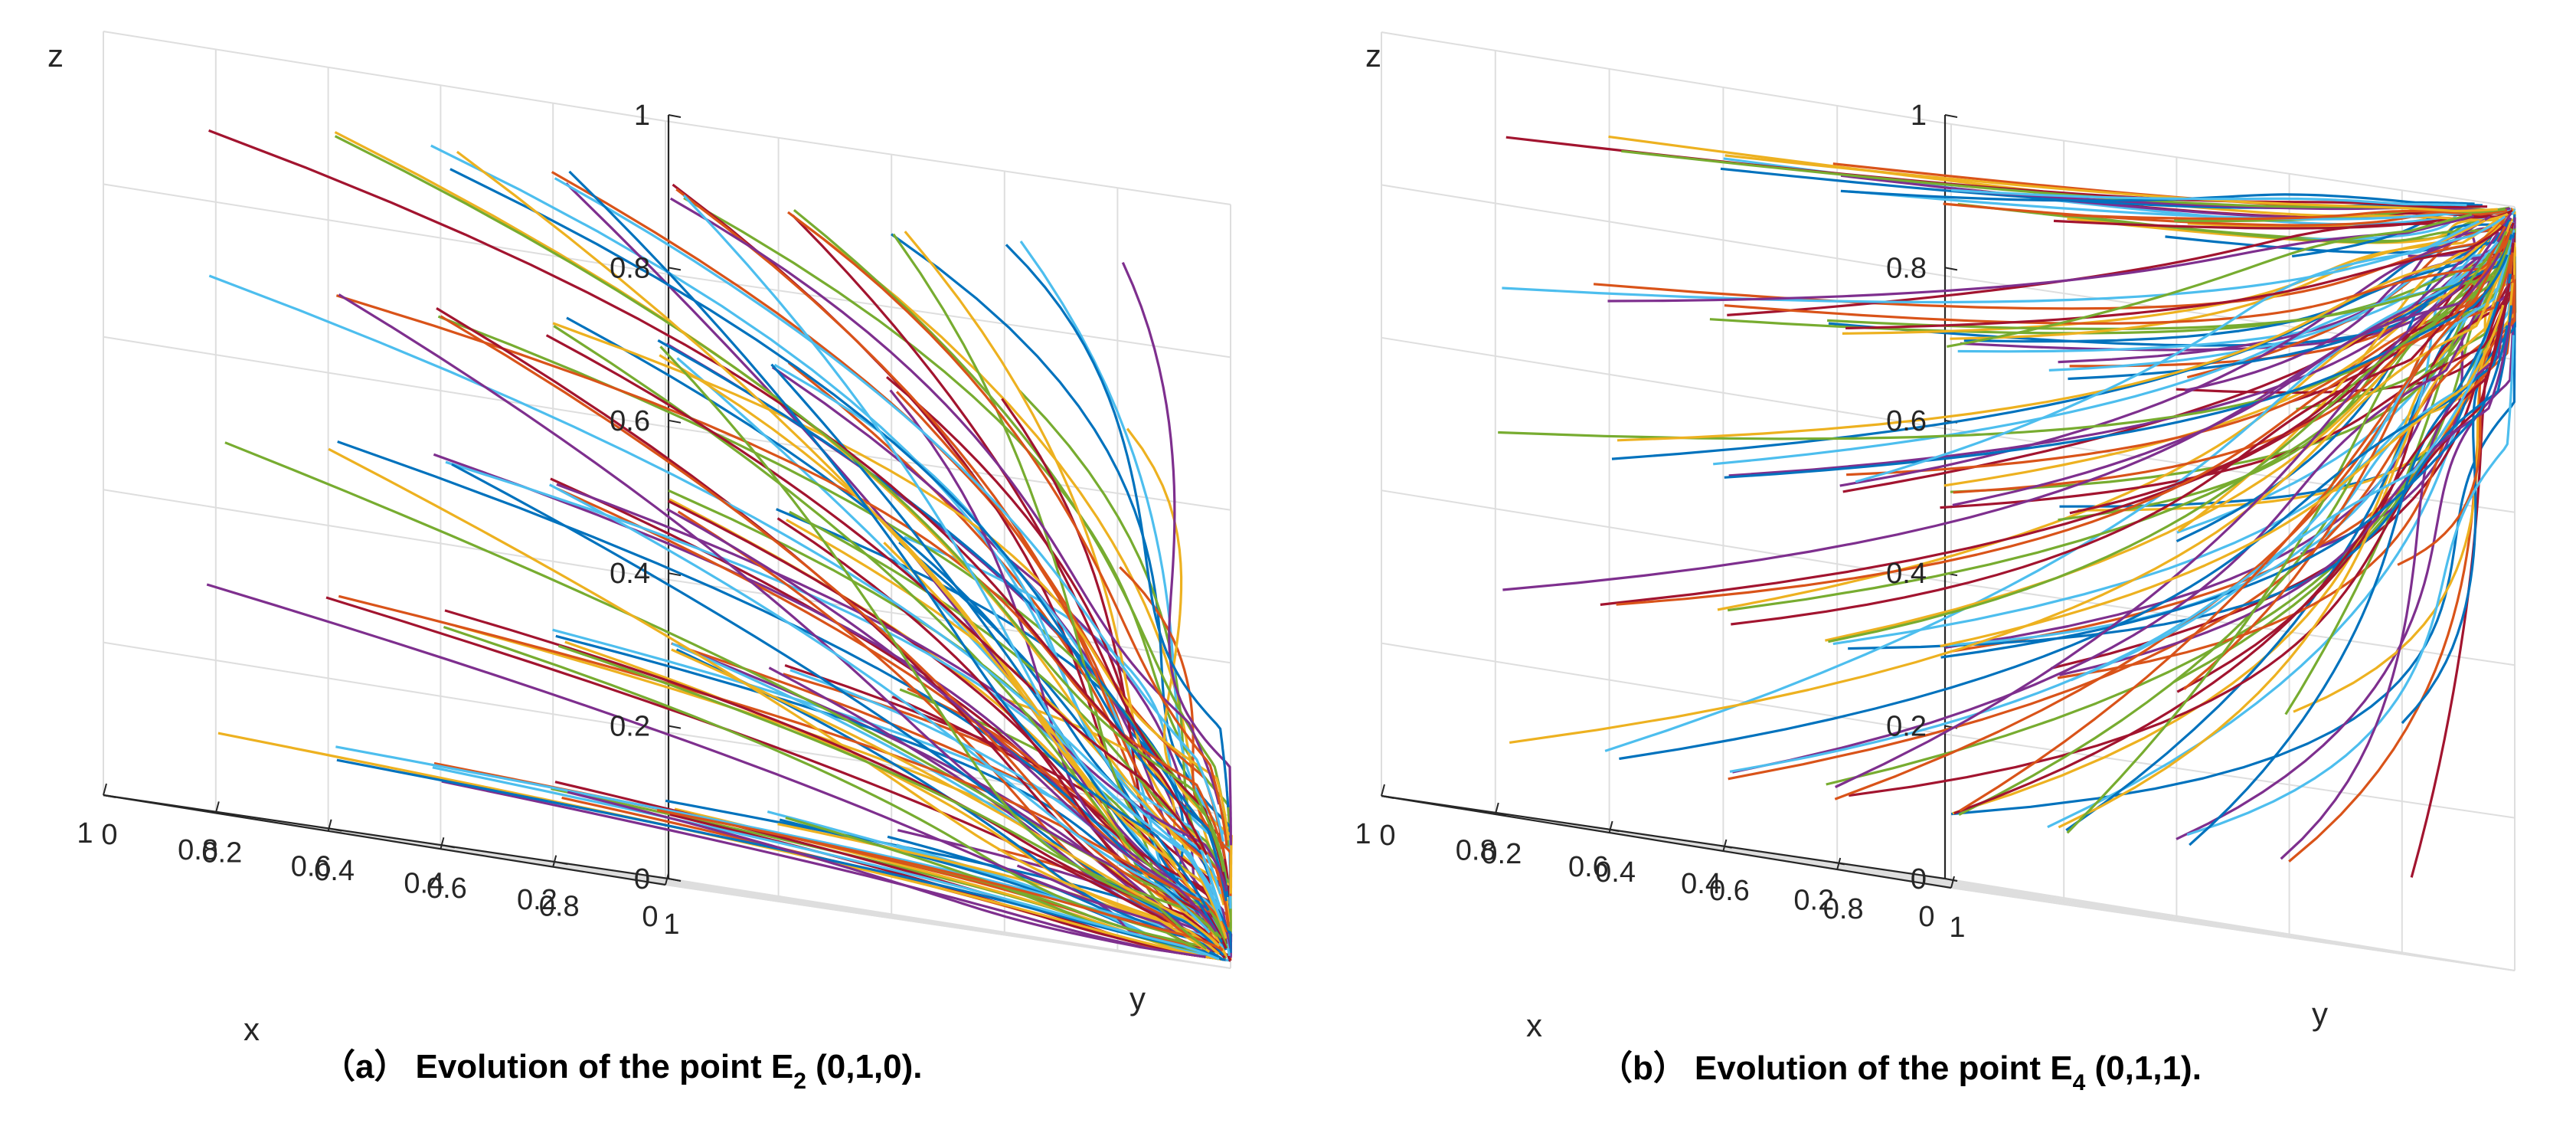 Image resolution: width=2576 pixels, height=1123 pixels. Describe the element at coordinates (1615, 873) in the screenshot. I see `y-tick-label: 0.4` at that location.